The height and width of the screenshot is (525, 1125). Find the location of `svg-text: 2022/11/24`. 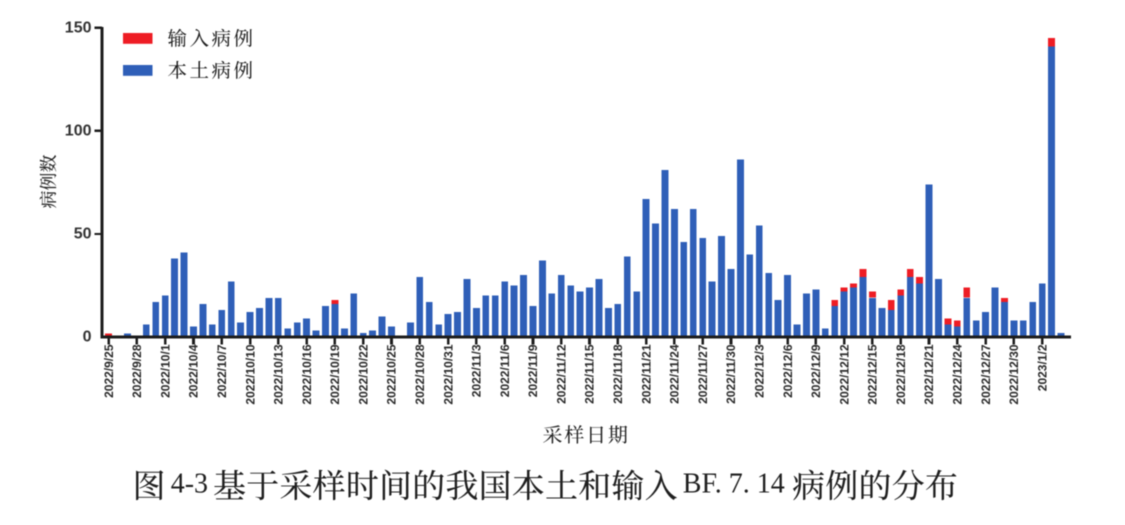

svg-text: 2022/11/24 is located at coordinates (675, 374).